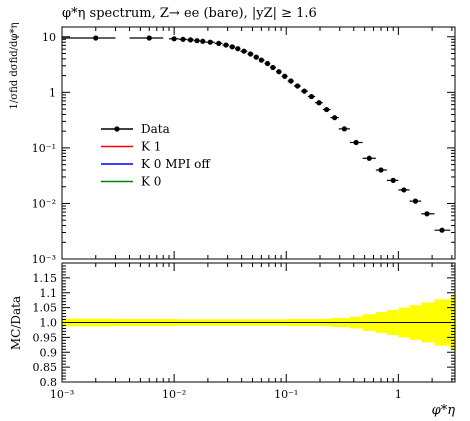 This screenshot has height=421, width=470. What do you see at coordinates (174, 394) in the screenshot?
I see `x-tick-label: 10⁻²` at bounding box center [174, 394].